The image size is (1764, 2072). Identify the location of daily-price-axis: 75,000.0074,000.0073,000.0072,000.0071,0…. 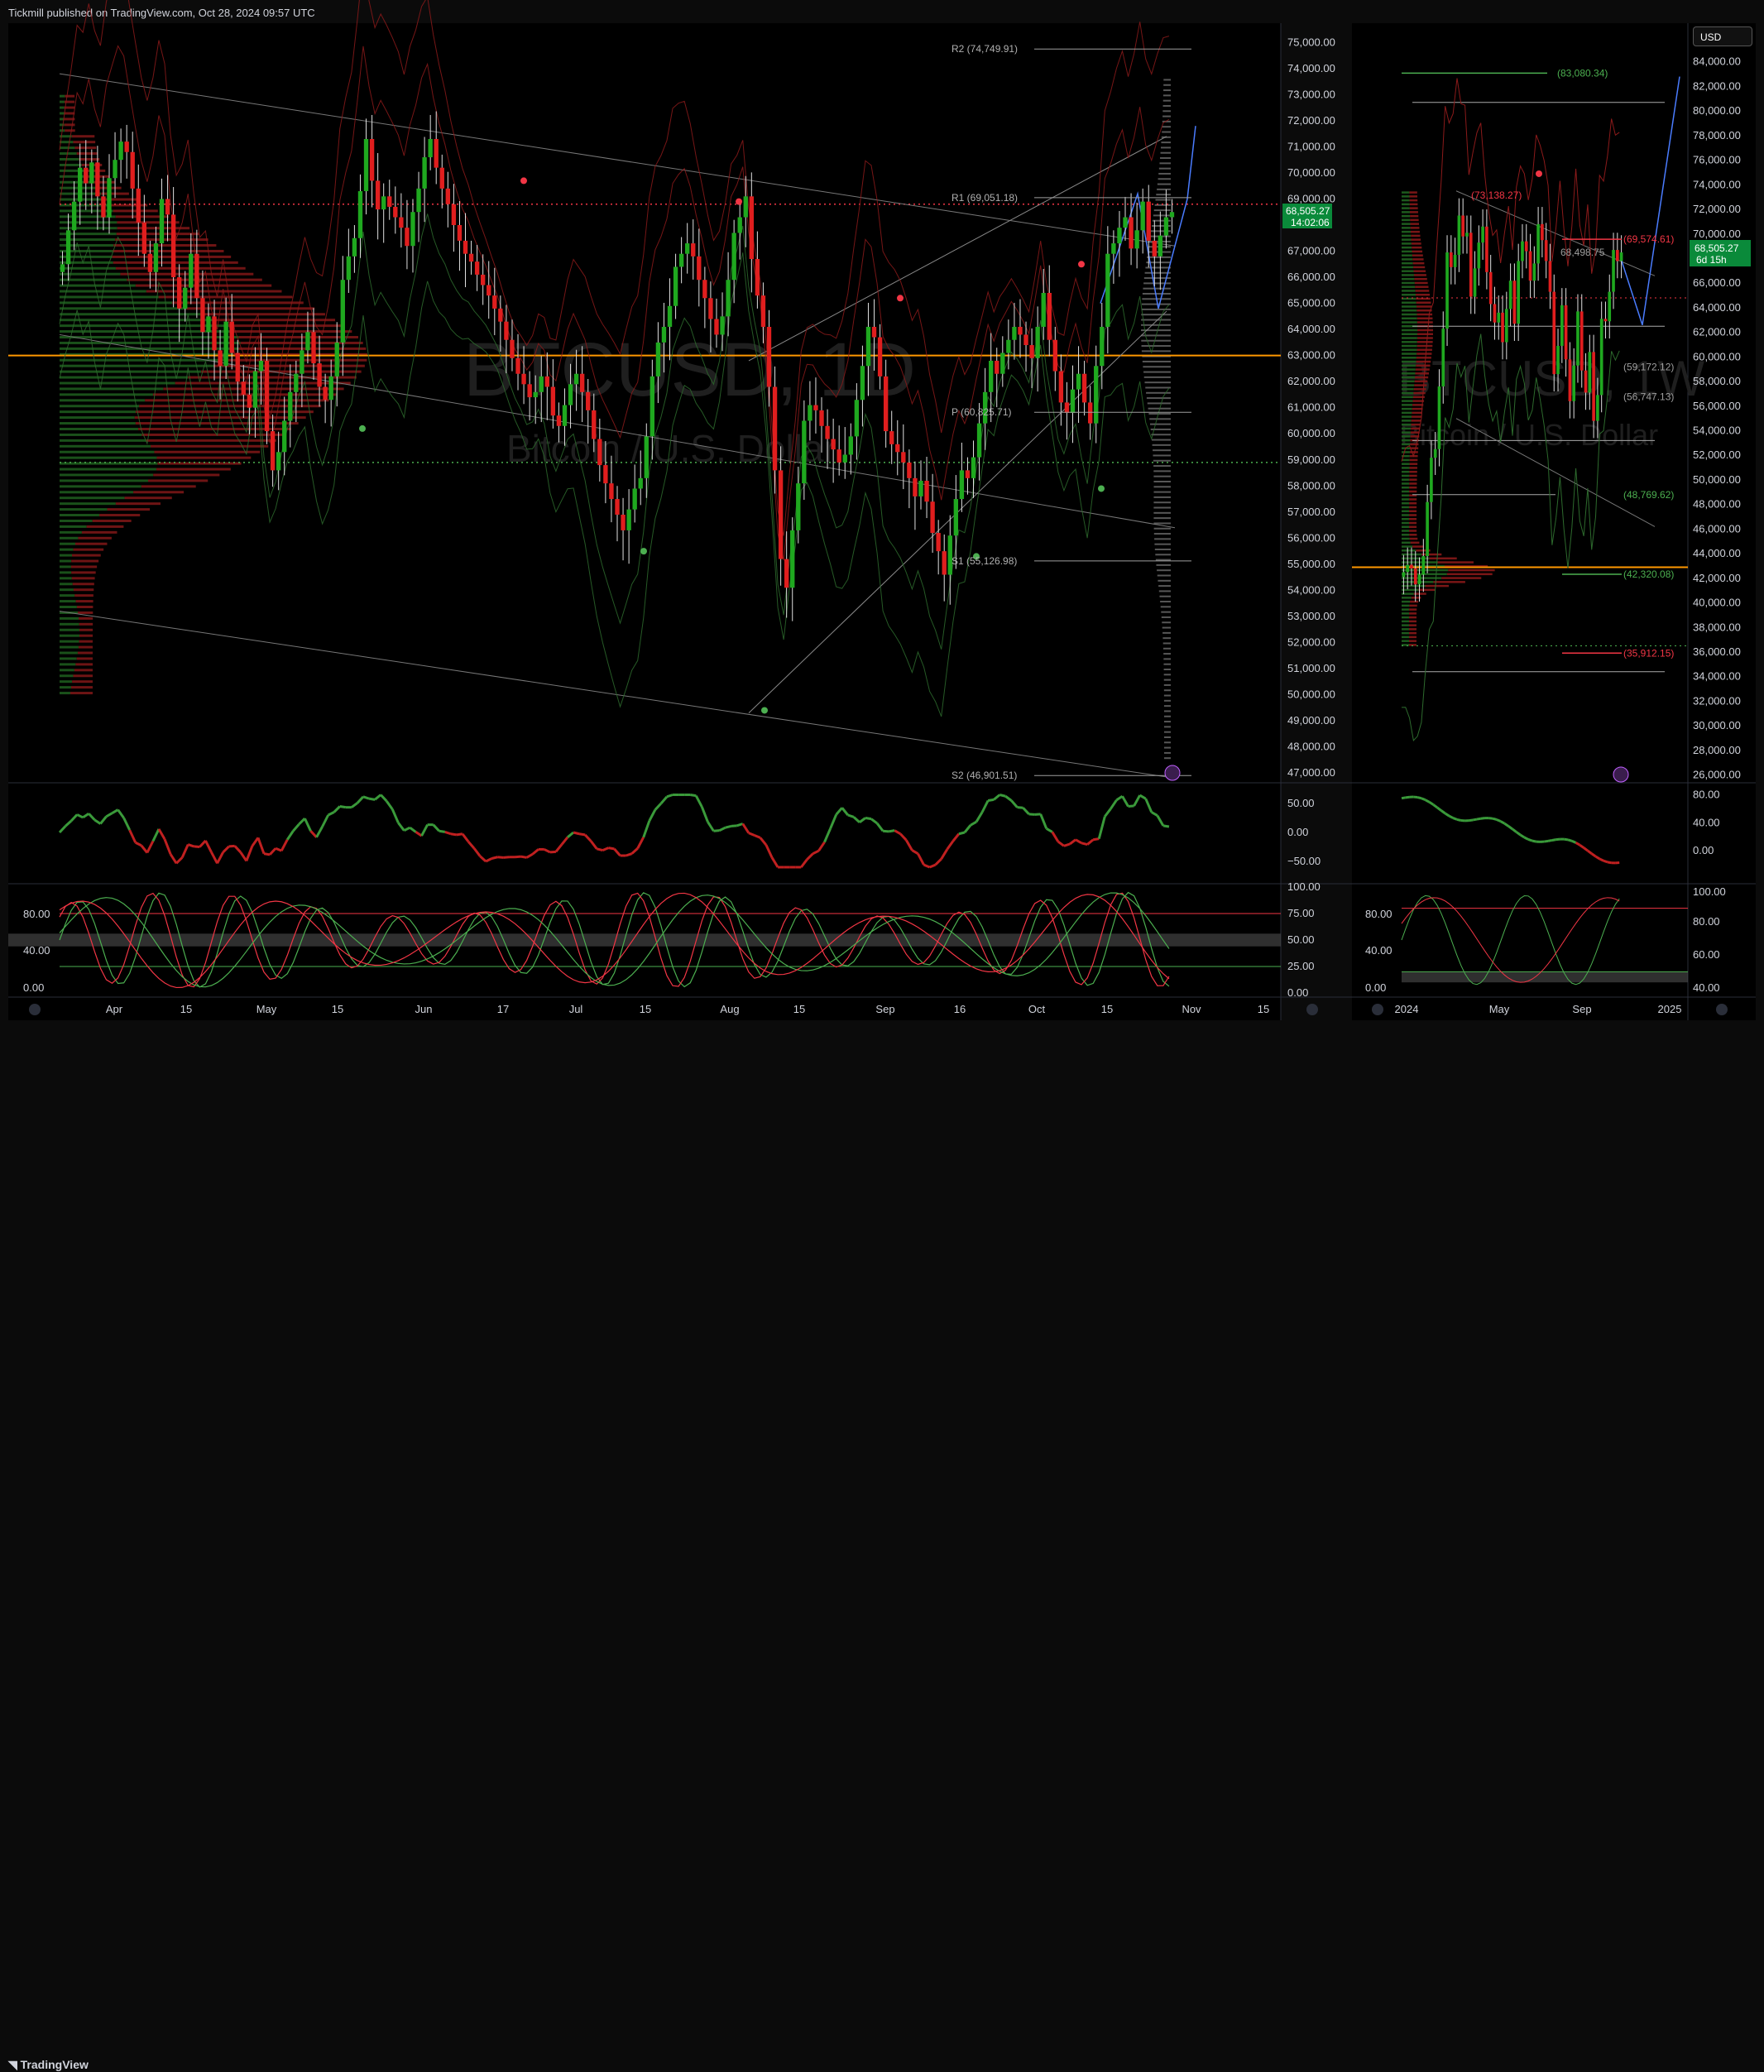
(1311, 407).